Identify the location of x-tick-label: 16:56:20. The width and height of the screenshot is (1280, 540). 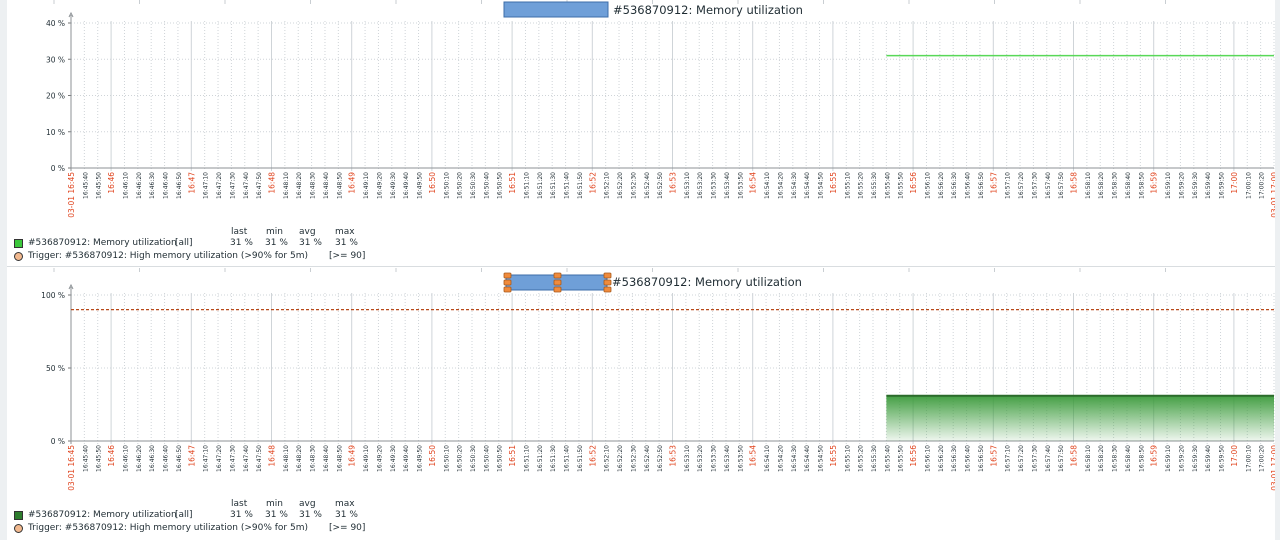
(941, 185).